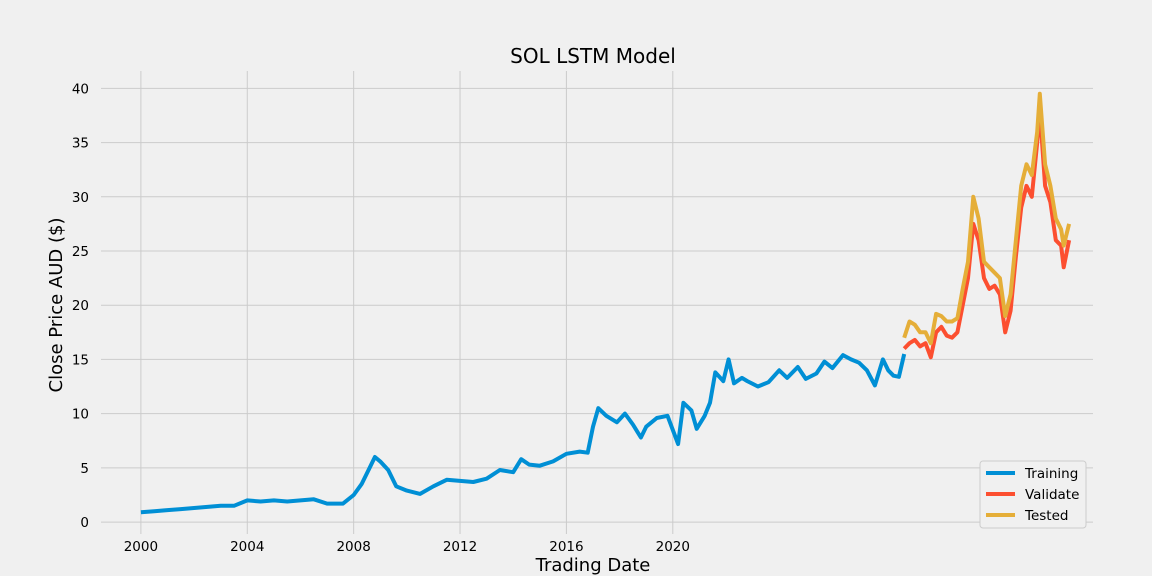 The image size is (1152, 576). Describe the element at coordinates (353, 547) in the screenshot. I see `x-tick-label: 2008` at that location.